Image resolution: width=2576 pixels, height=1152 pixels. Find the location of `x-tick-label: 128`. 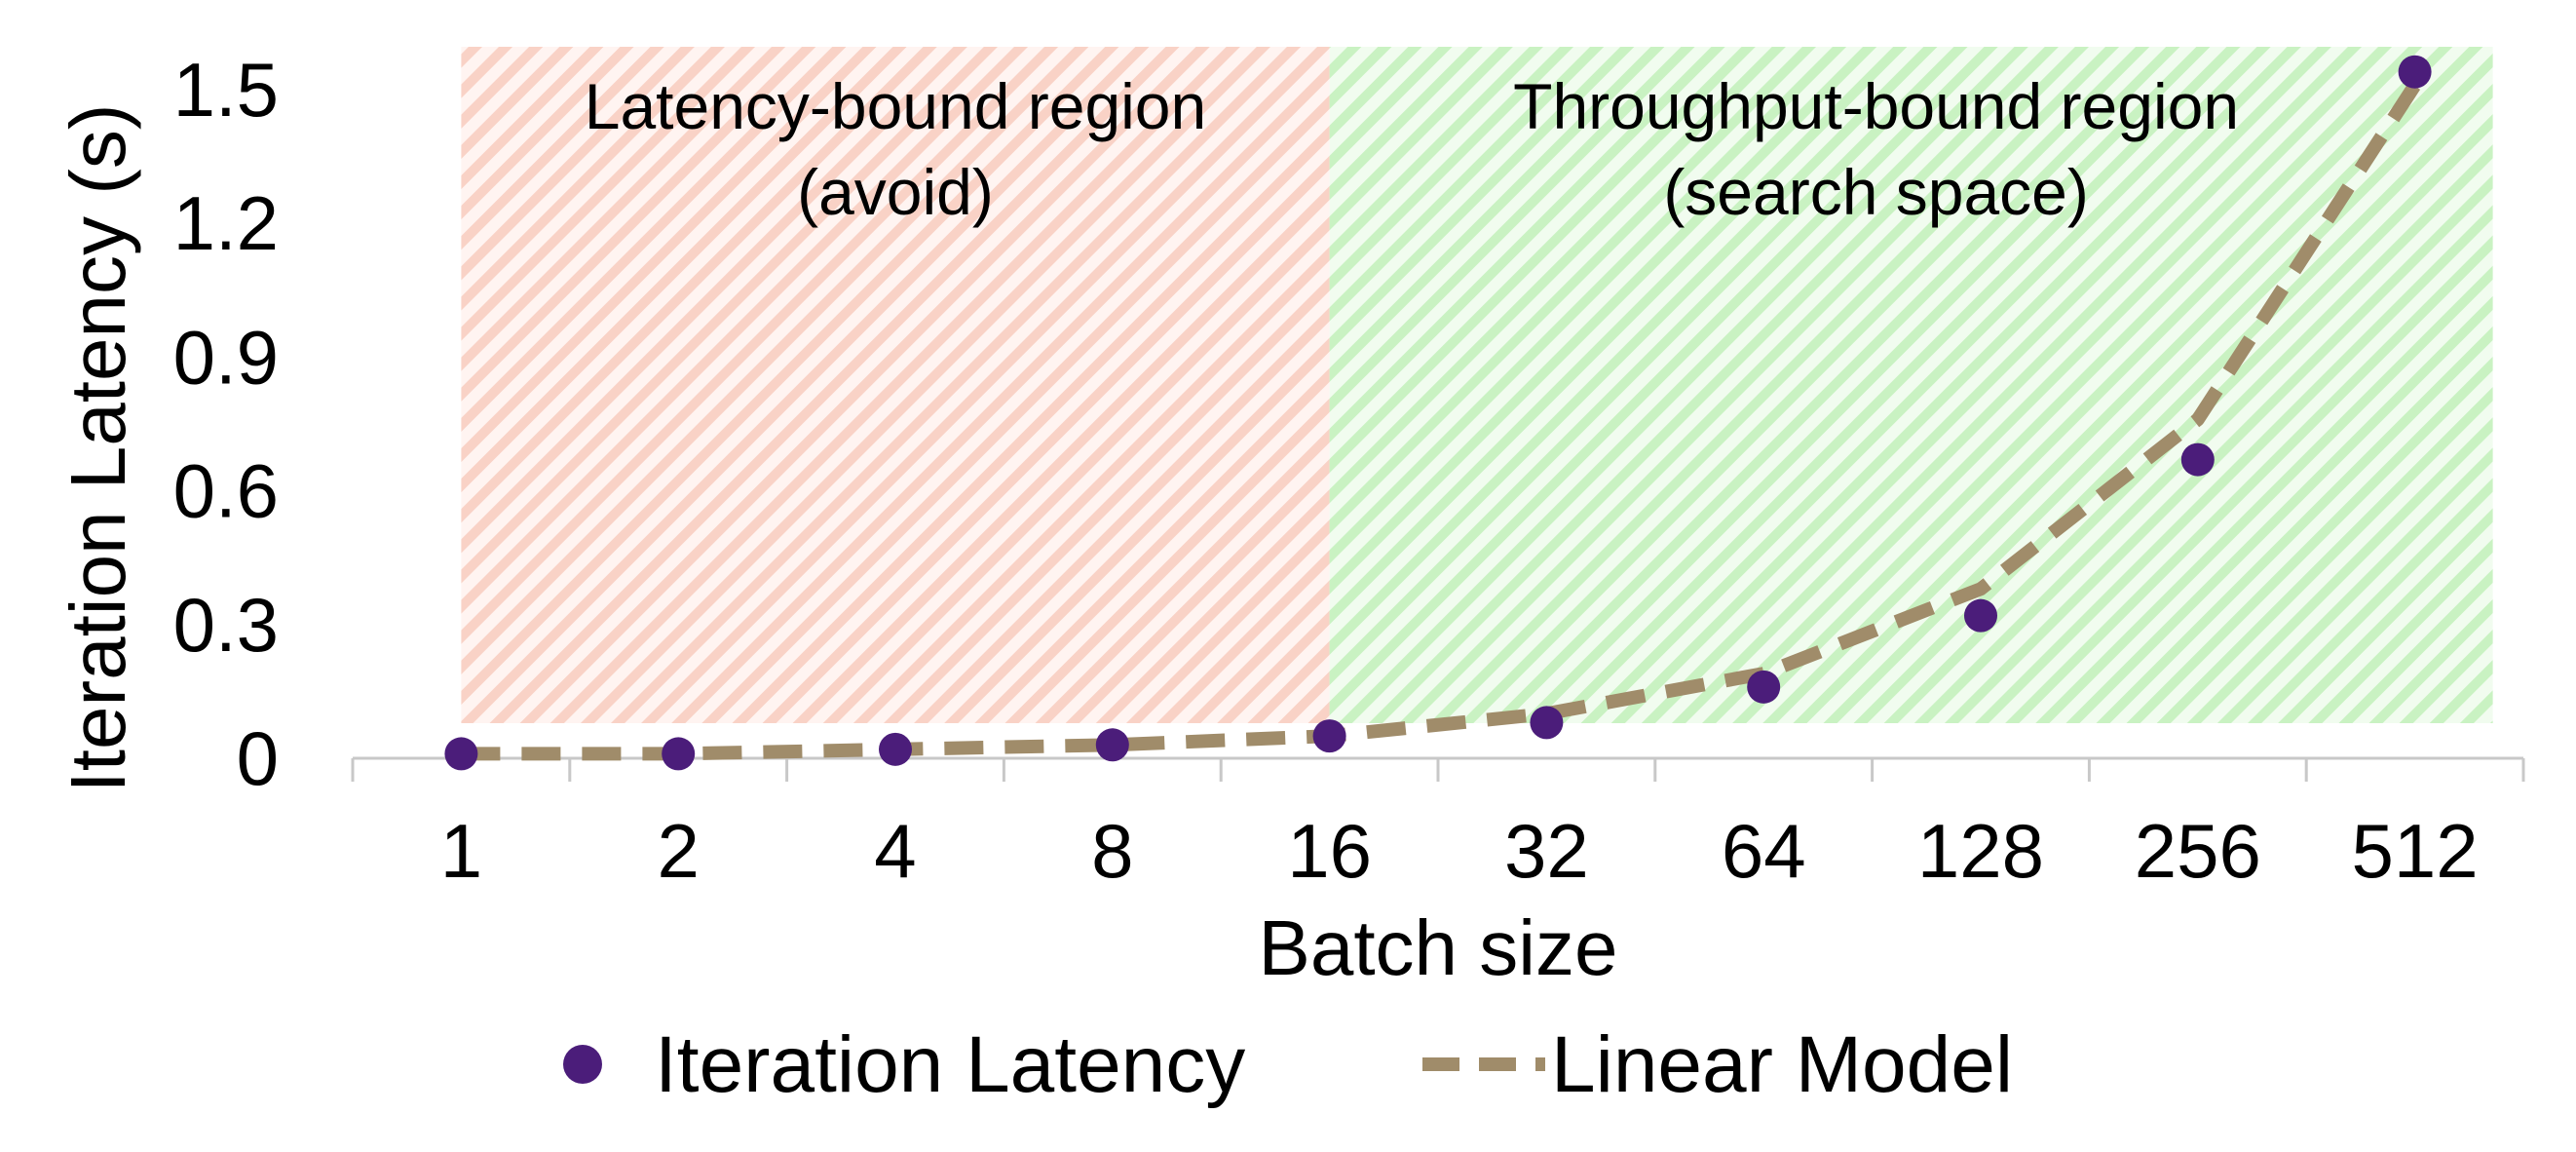

x-tick-label: 128 is located at coordinates (1980, 851).